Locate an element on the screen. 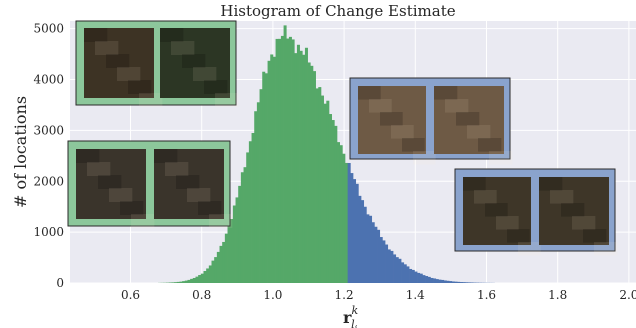  y-tick-label: 3000 is located at coordinates (48, 130).